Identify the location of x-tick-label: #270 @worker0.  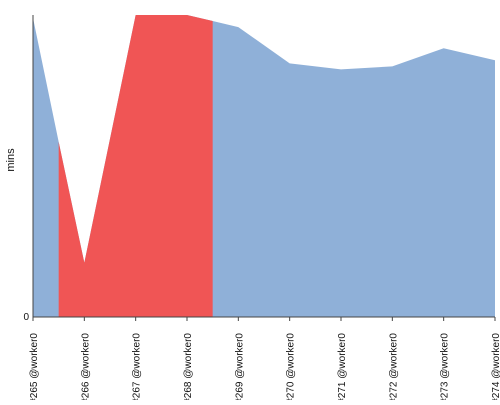
(291, 366).